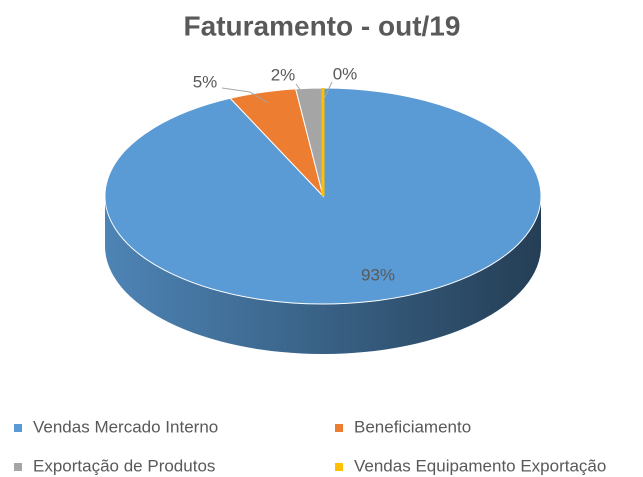 The width and height of the screenshot is (643, 477). I want to click on data-label: 2%, so click(283, 74).